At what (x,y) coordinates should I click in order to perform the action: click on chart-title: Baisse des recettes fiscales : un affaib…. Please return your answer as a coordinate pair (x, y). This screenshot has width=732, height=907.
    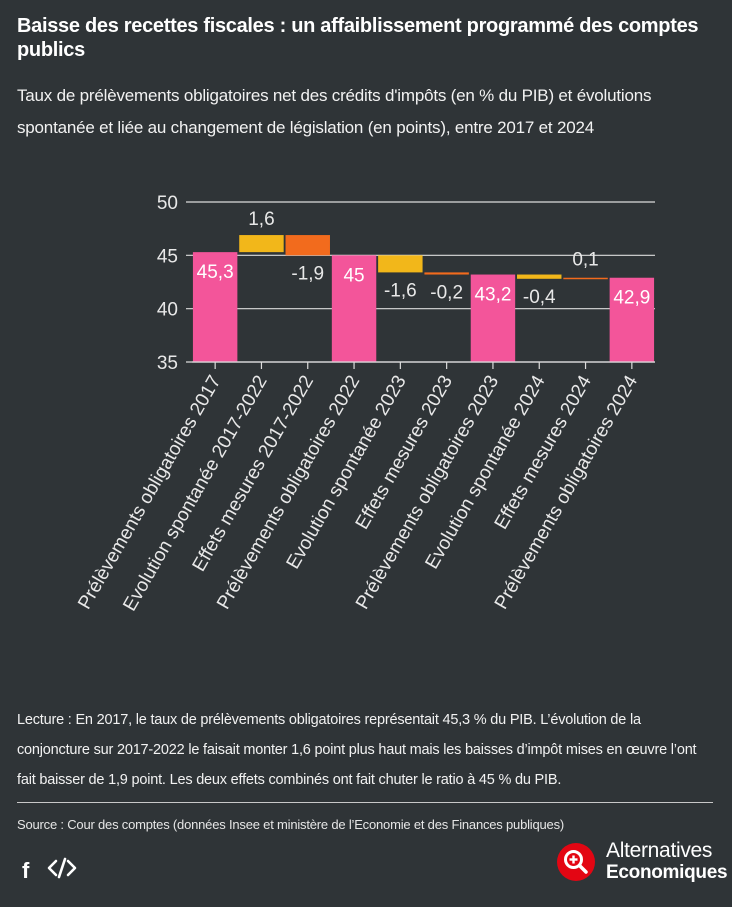
    Looking at the image, I should click on (358, 38).